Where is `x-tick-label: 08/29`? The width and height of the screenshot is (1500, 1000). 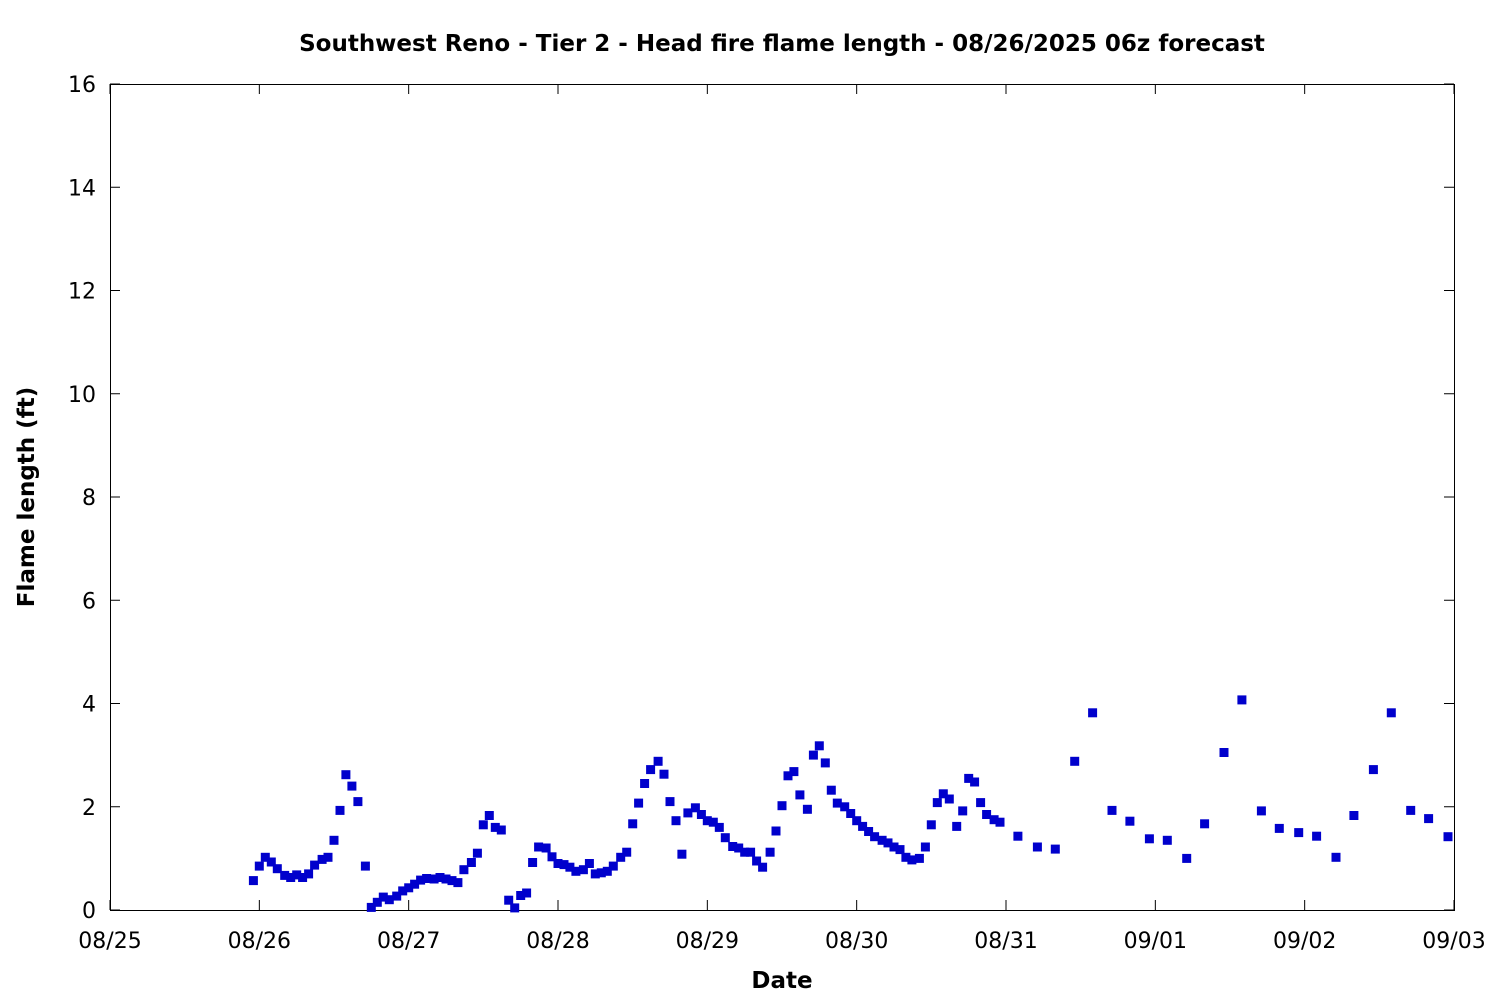
x-tick-label: 08/29 is located at coordinates (707, 941).